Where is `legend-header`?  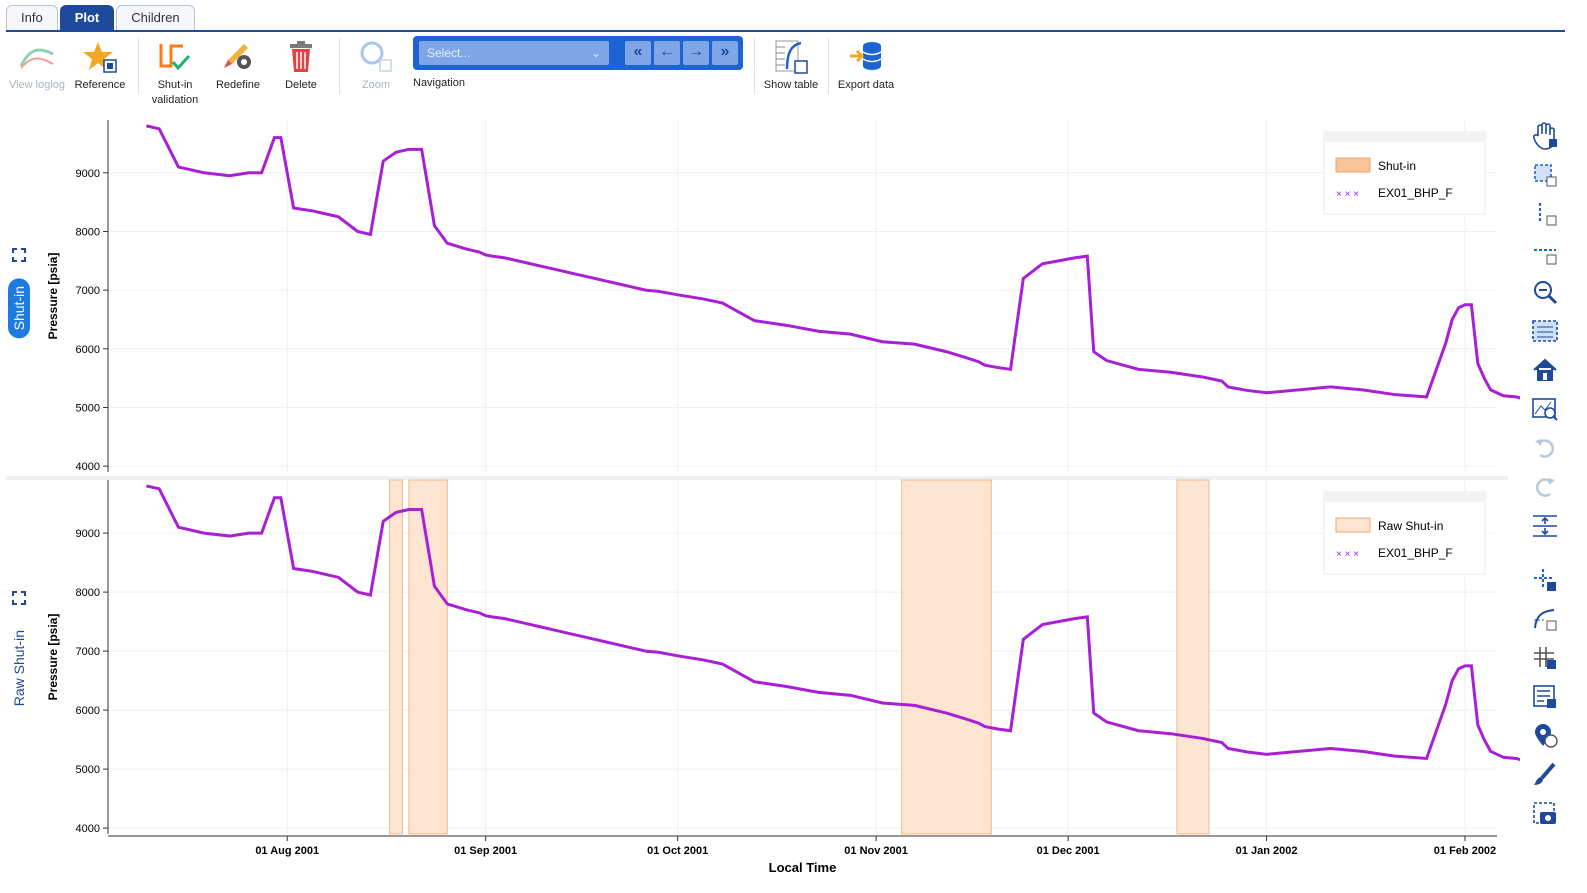
legend-header is located at coordinates (1404, 137).